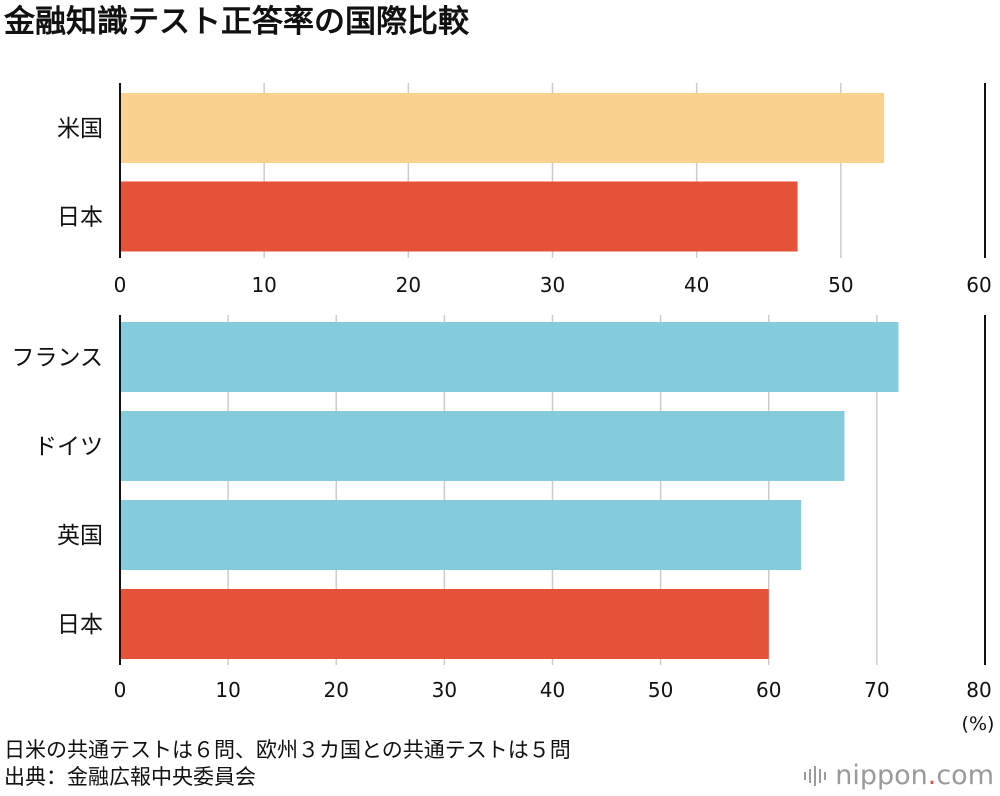 This screenshot has height=796, width=1000. Describe the element at coordinates (552, 285) in the screenshot. I see `chart1-tick-label: 30` at that location.